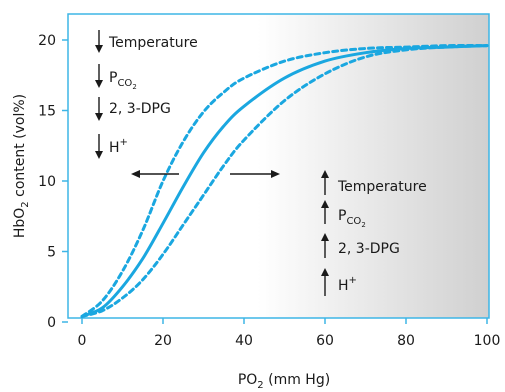 The width and height of the screenshot is (505, 392). I want to click on y-tick-label: 0, so click(51, 323).